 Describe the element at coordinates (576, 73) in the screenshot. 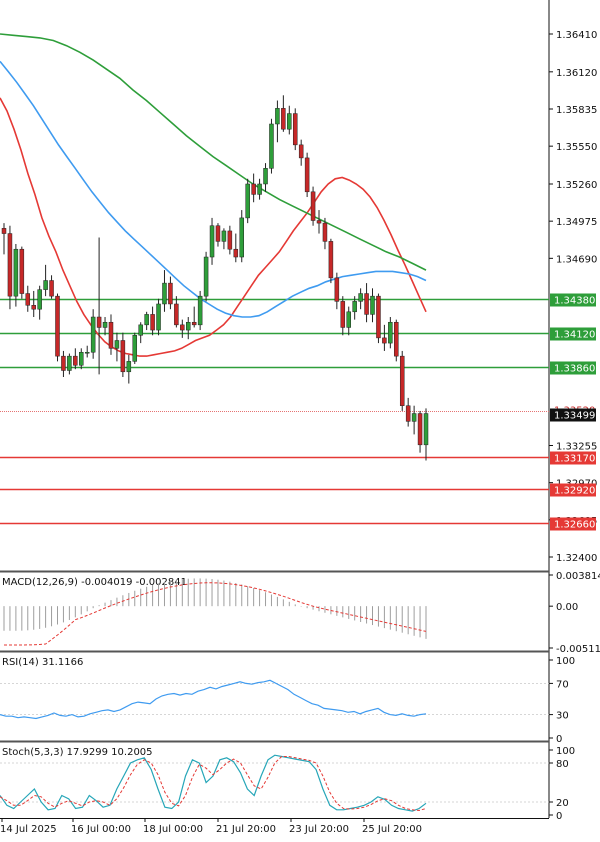

I see `price-tick-label: 1.36120` at that location.